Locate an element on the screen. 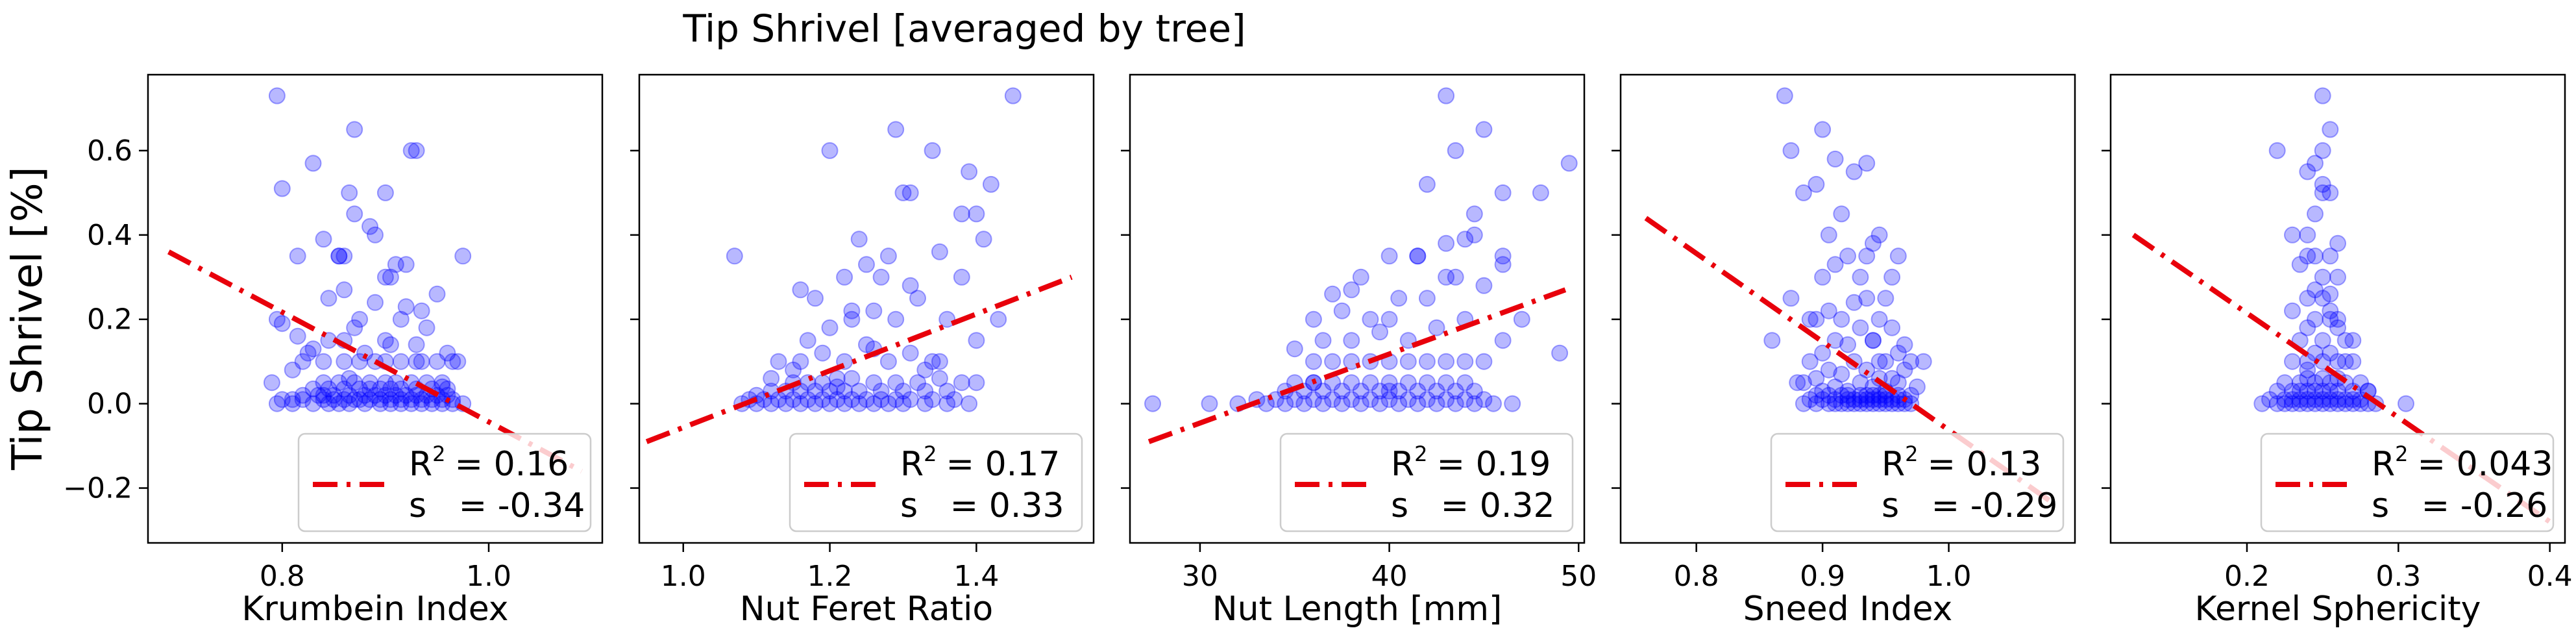  legend-r2-value: = 0.043 is located at coordinates (2485, 464).